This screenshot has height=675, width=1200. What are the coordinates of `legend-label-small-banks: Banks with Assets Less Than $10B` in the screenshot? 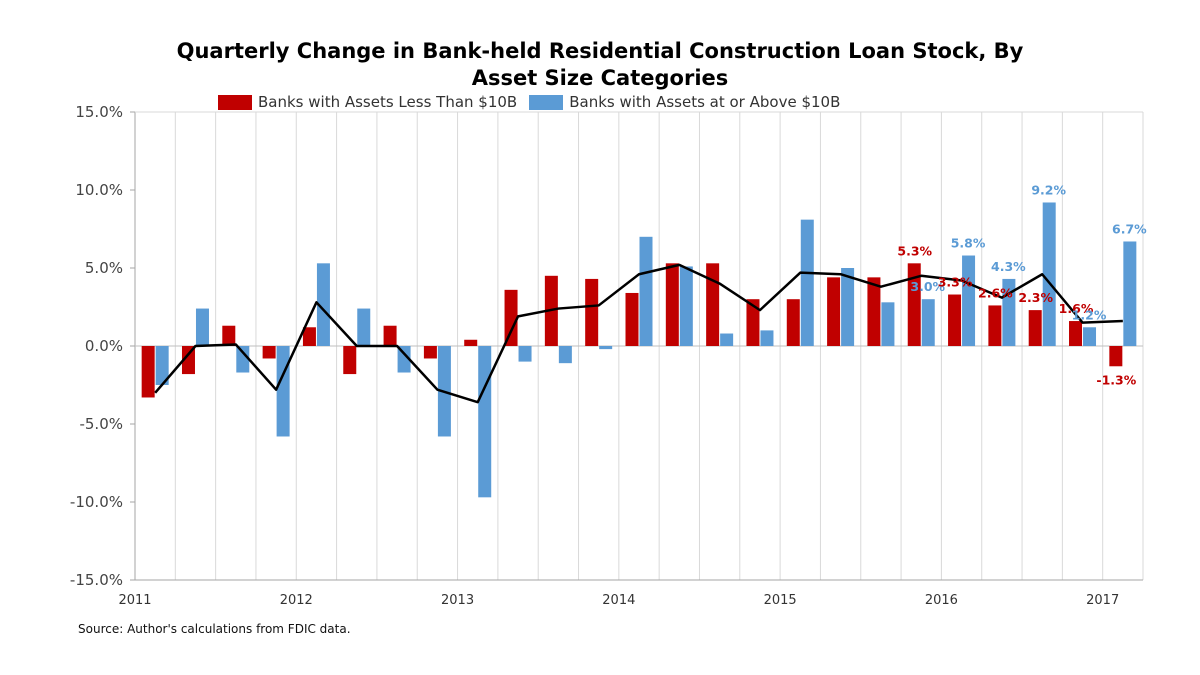 It's located at (388, 102).